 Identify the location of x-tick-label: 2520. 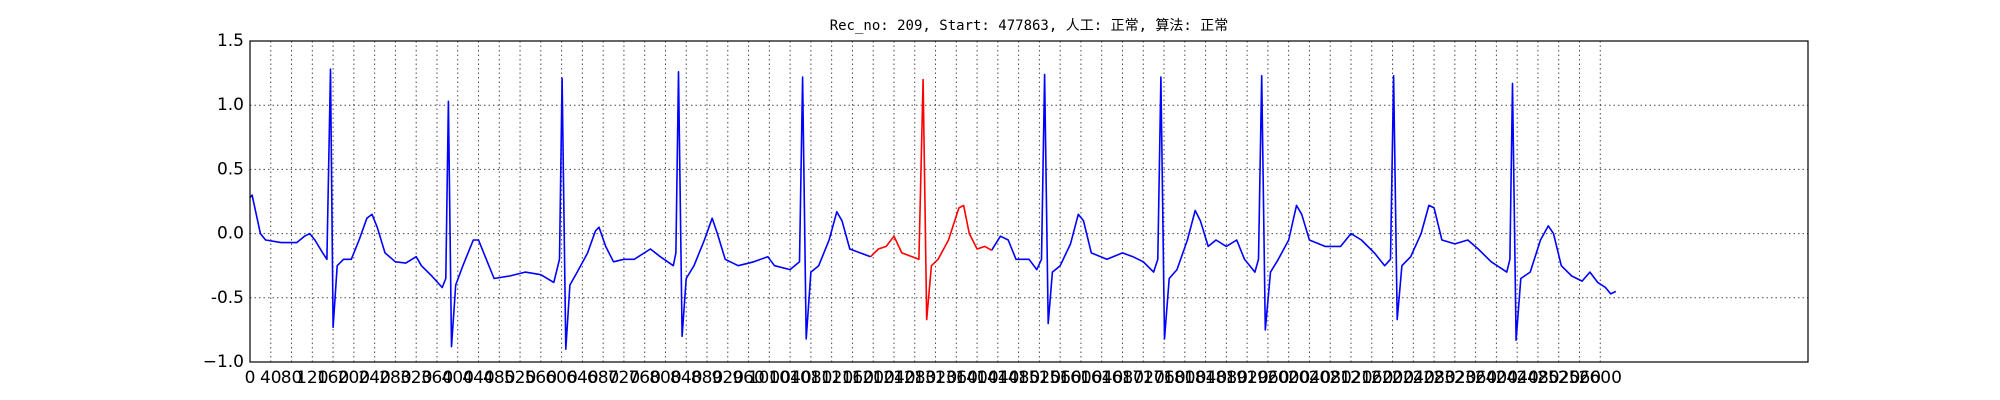
(1558, 378).